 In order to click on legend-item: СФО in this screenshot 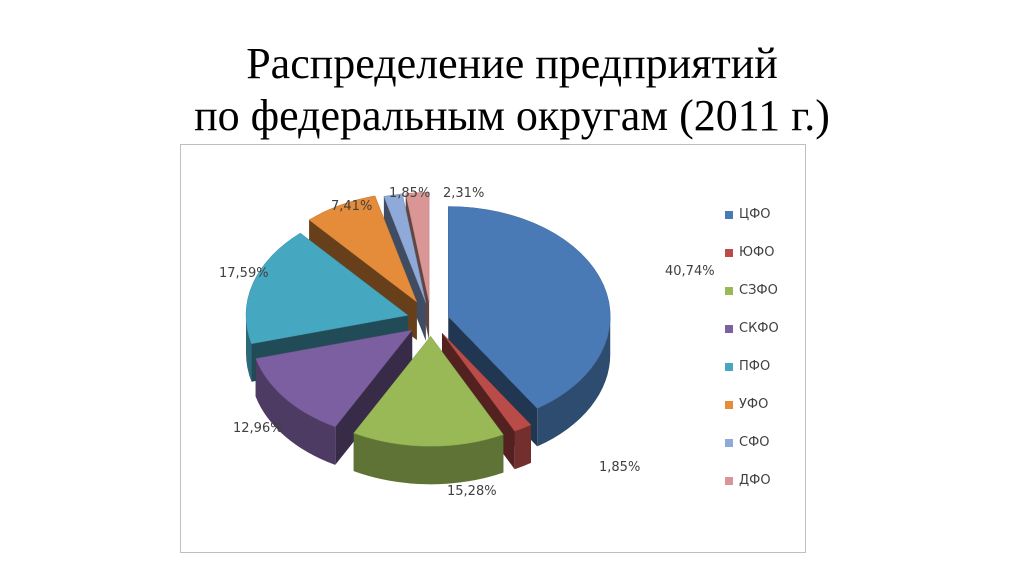, I will do `click(752, 454)`.